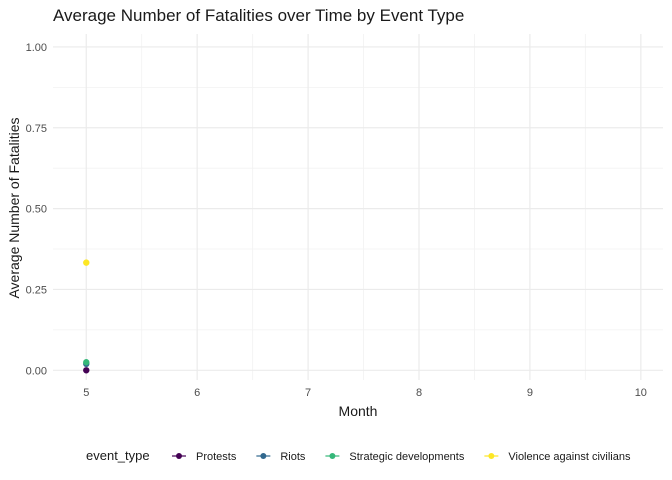 The height and width of the screenshot is (480, 672). Describe the element at coordinates (14, 207) in the screenshot. I see `y-axis-title: Average Number of Fatalities` at that location.